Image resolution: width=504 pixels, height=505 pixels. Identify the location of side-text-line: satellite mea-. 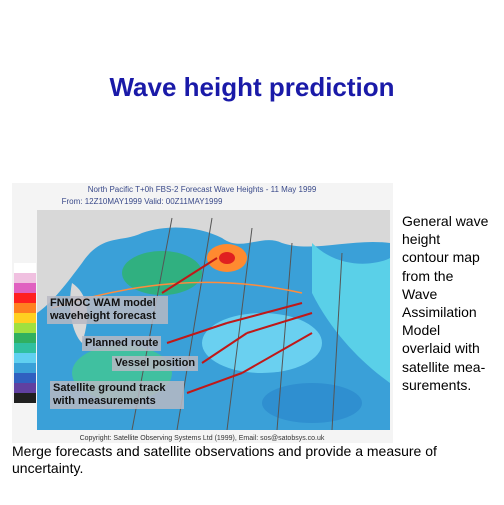
(444, 366).